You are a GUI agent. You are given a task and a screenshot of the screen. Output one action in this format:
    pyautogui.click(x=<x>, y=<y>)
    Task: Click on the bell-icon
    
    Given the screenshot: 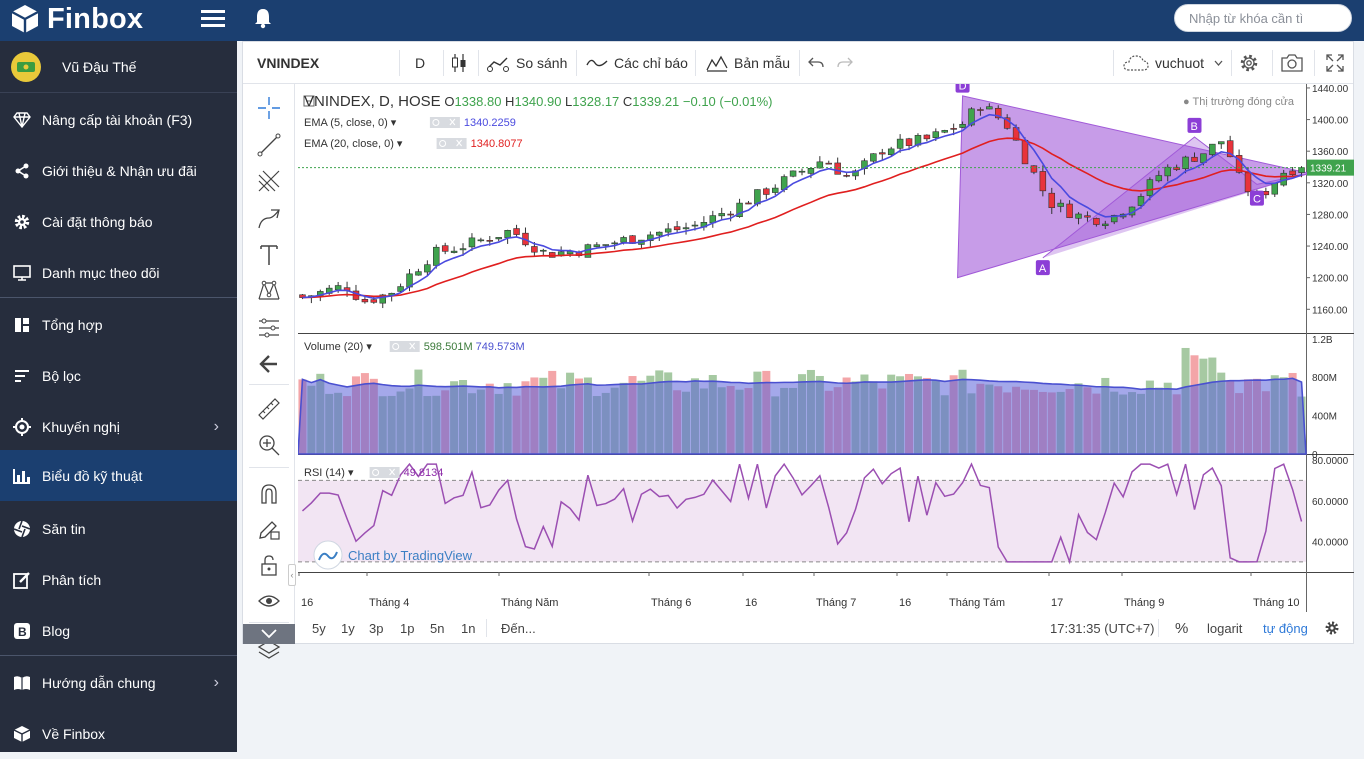 What is the action you would take?
    pyautogui.click(x=263, y=18)
    